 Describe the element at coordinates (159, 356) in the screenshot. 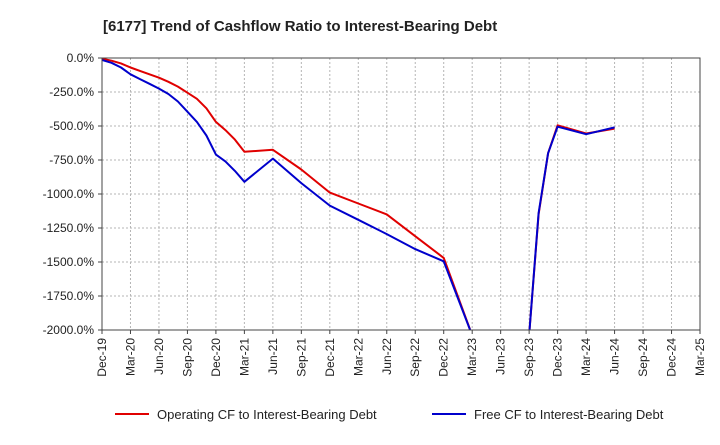

I see `x-tick-label: Jun-20` at that location.